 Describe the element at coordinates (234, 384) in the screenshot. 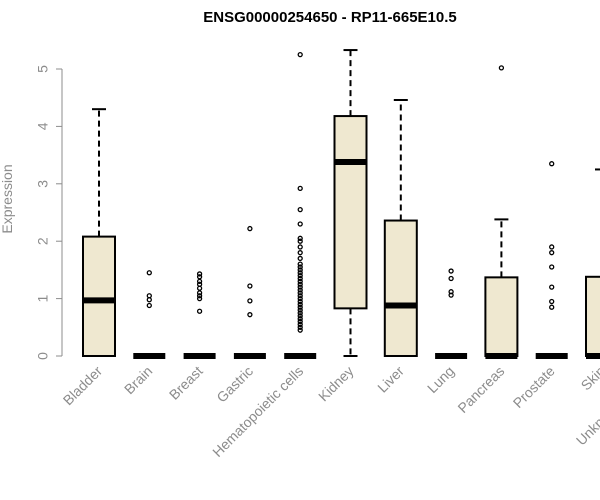

I see `x-tick-label-gastric: Gastric` at that location.